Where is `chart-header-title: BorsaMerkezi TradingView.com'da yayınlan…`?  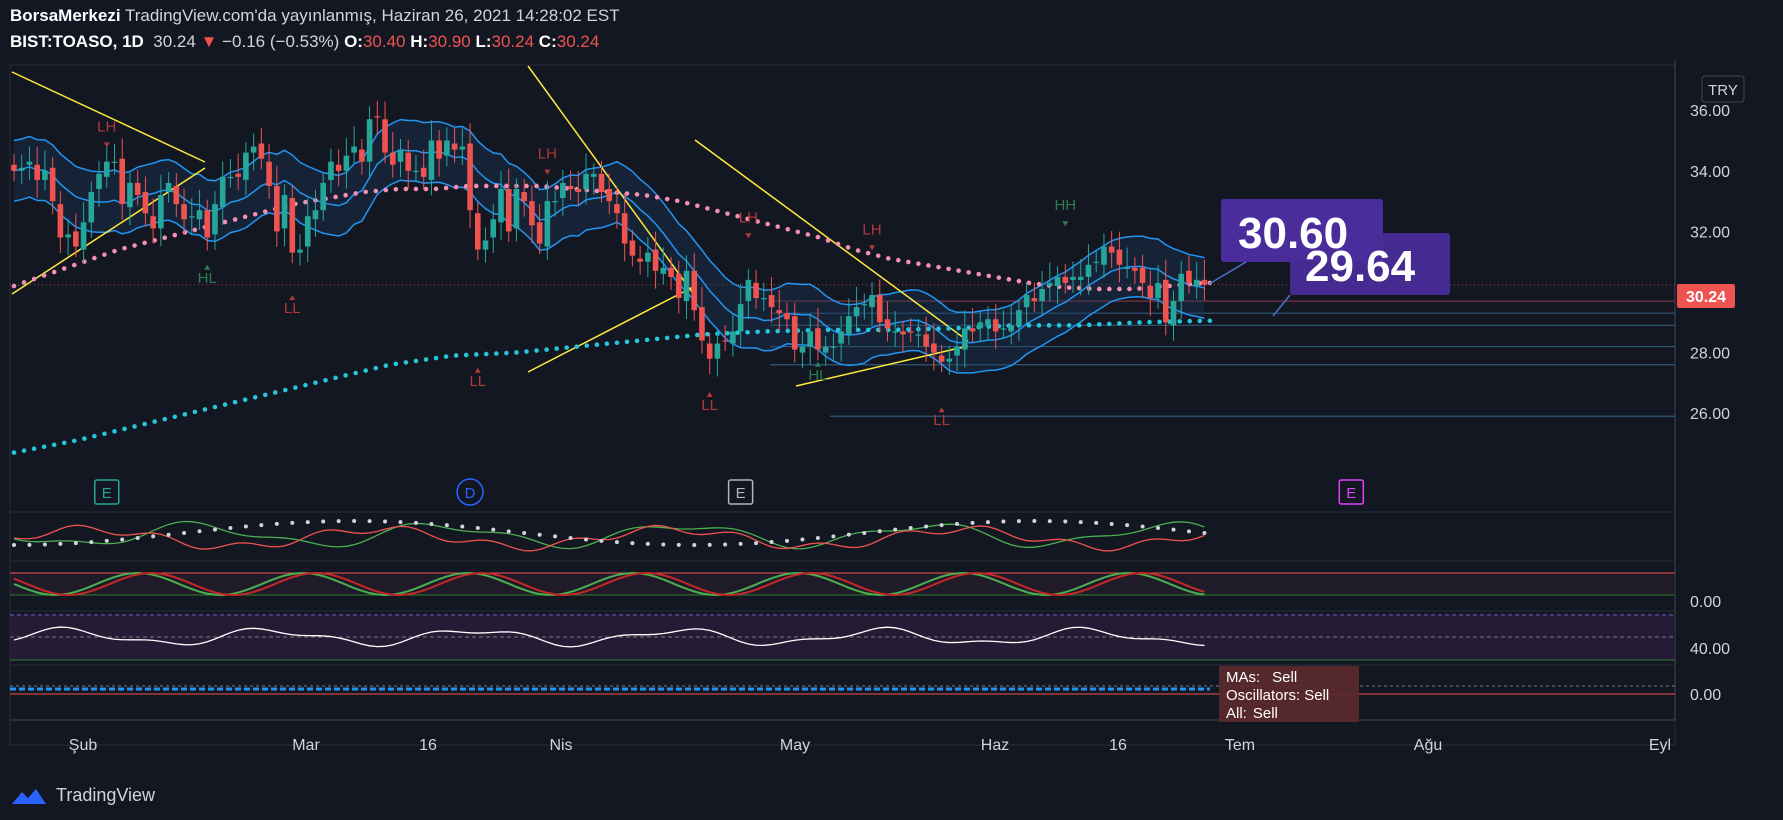
chart-header-title: BorsaMerkezi TradingView.com'da yayınlan… is located at coordinates (315, 16).